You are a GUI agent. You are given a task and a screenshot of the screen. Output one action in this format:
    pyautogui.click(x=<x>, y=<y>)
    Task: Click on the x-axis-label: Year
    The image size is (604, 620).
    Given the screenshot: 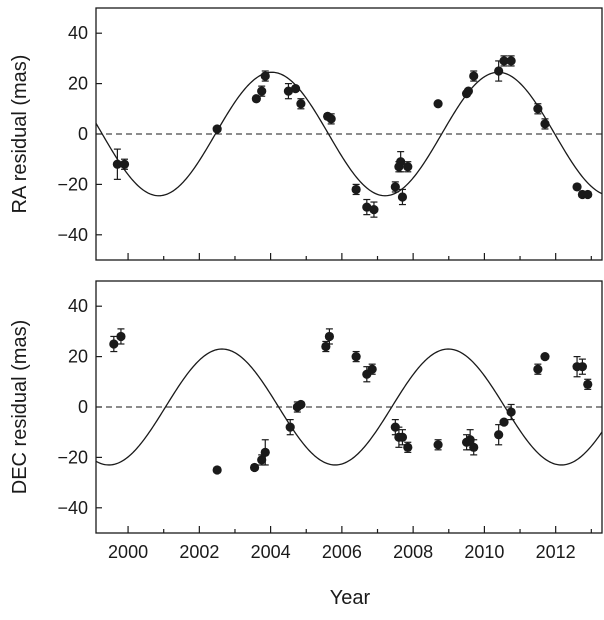 What is the action you would take?
    pyautogui.click(x=350, y=598)
    